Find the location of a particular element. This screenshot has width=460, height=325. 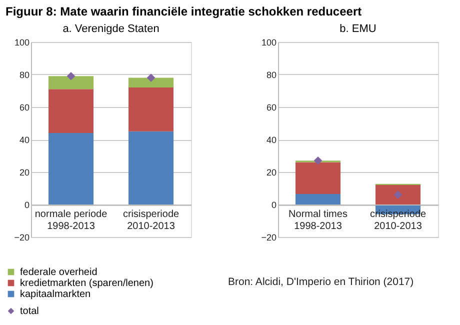

x-tick-label: crisisperiode 2010-2013 is located at coordinates (151, 220).